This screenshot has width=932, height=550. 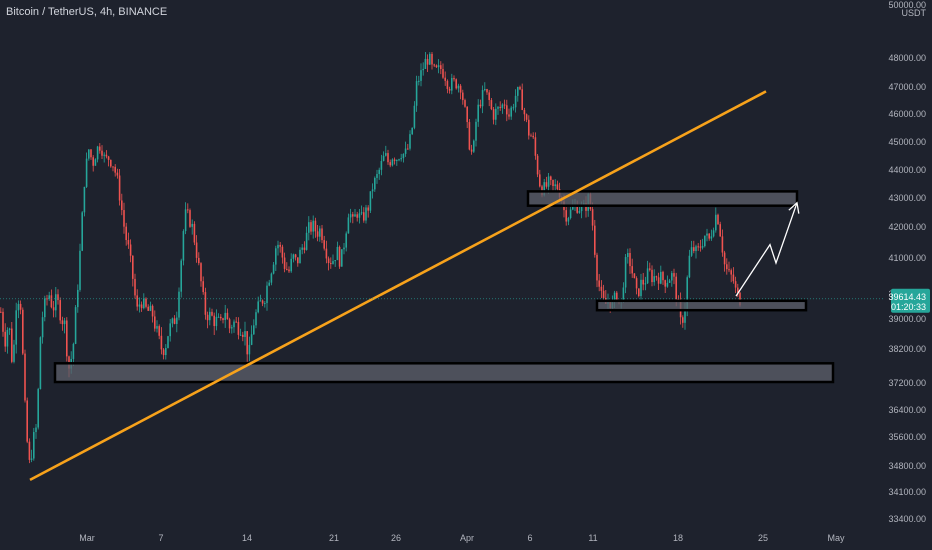 I want to click on time-tick-label: Mar, so click(x=87, y=538).